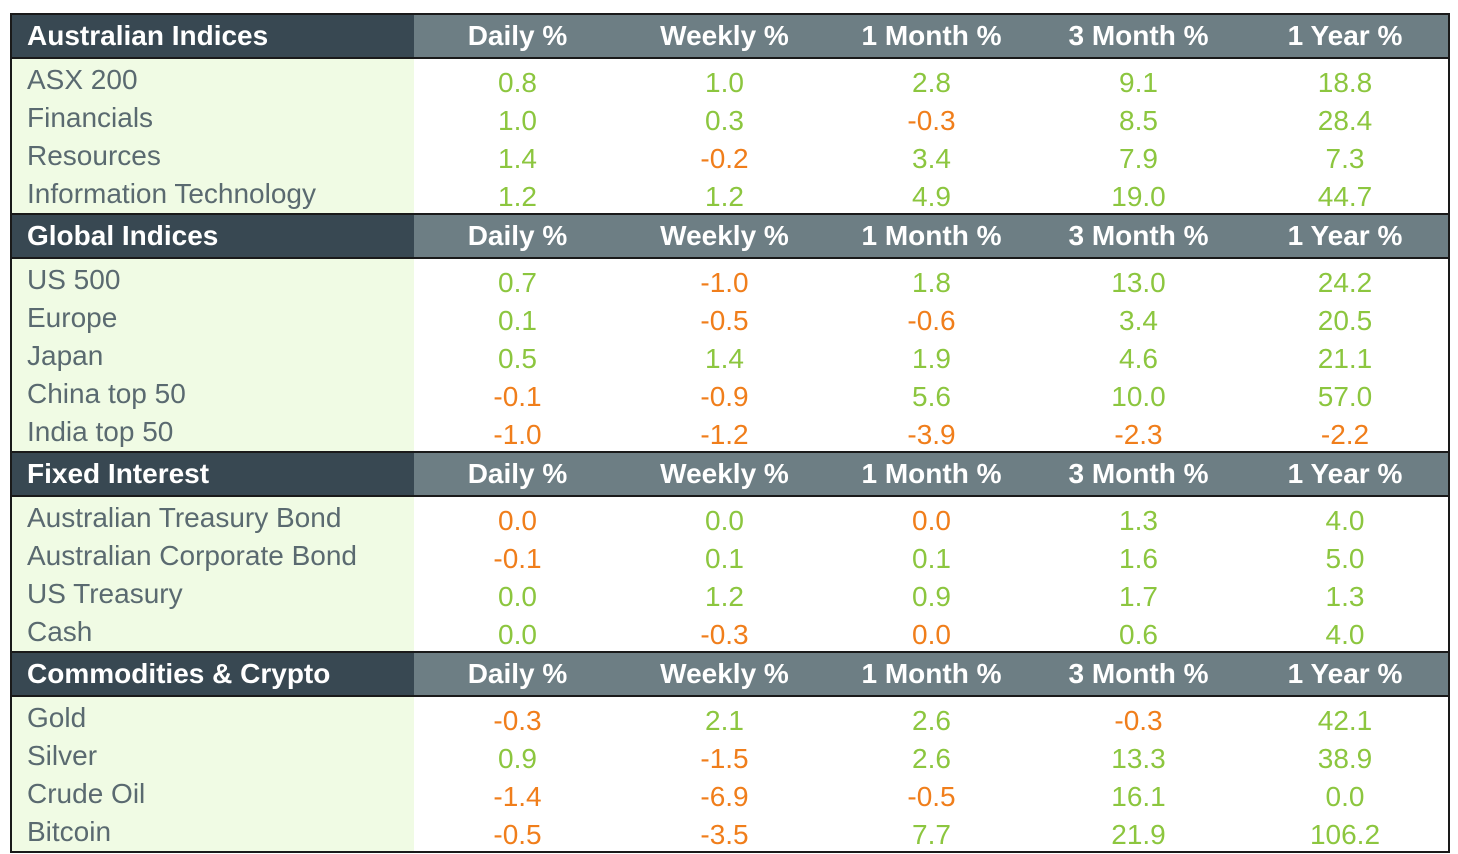 The image size is (1458, 854). What do you see at coordinates (212, 432) in the screenshot?
I see `row-label: India top 50` at bounding box center [212, 432].